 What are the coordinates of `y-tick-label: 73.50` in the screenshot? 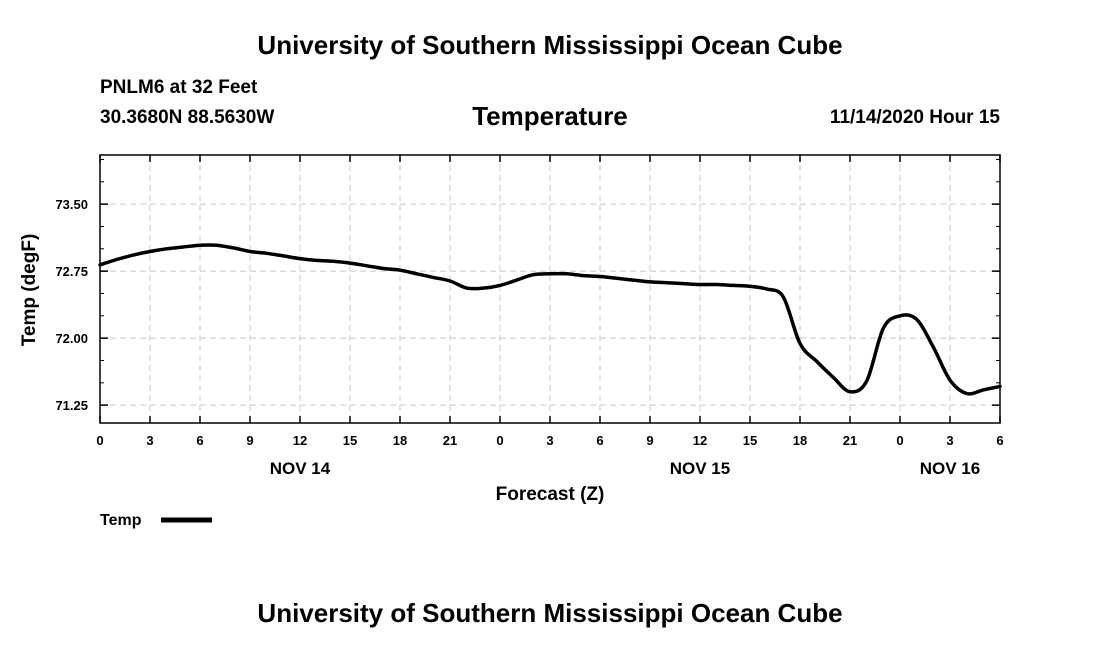 It's located at (71, 204).